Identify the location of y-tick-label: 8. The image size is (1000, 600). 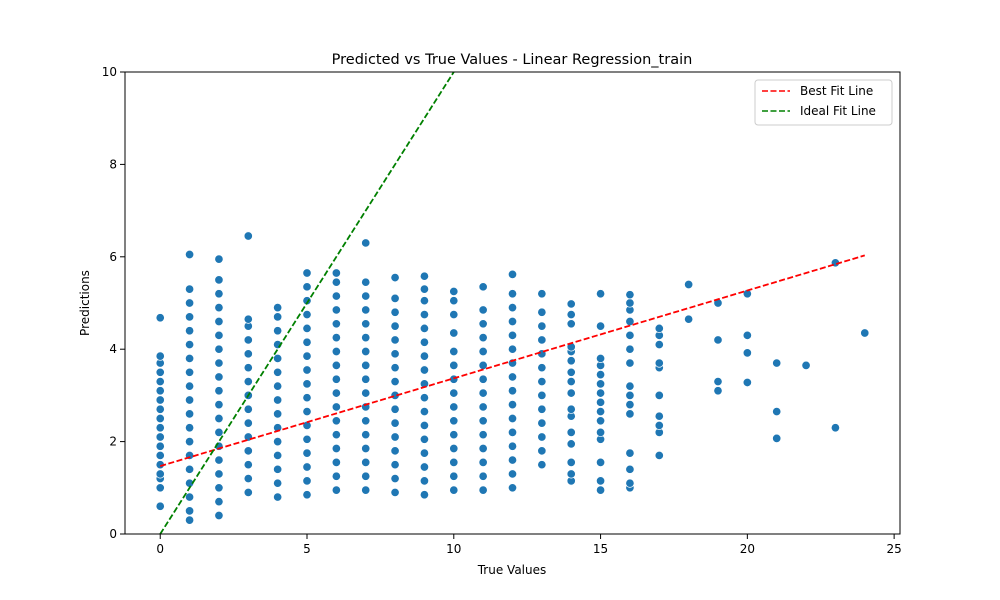
(113, 164).